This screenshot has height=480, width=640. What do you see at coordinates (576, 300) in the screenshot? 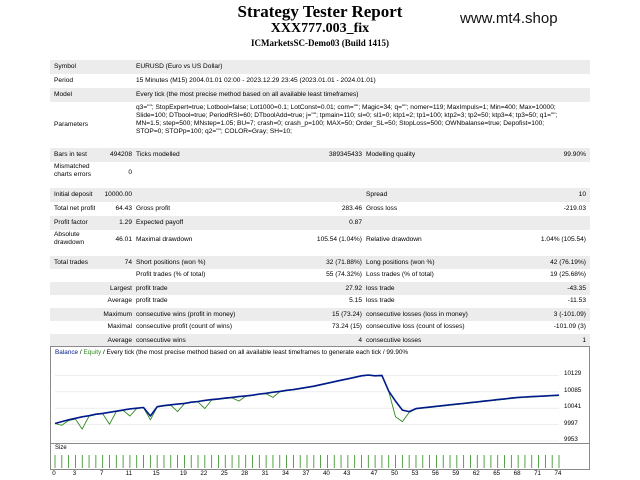
I see `average-loss-value: -11.53` at bounding box center [576, 300].